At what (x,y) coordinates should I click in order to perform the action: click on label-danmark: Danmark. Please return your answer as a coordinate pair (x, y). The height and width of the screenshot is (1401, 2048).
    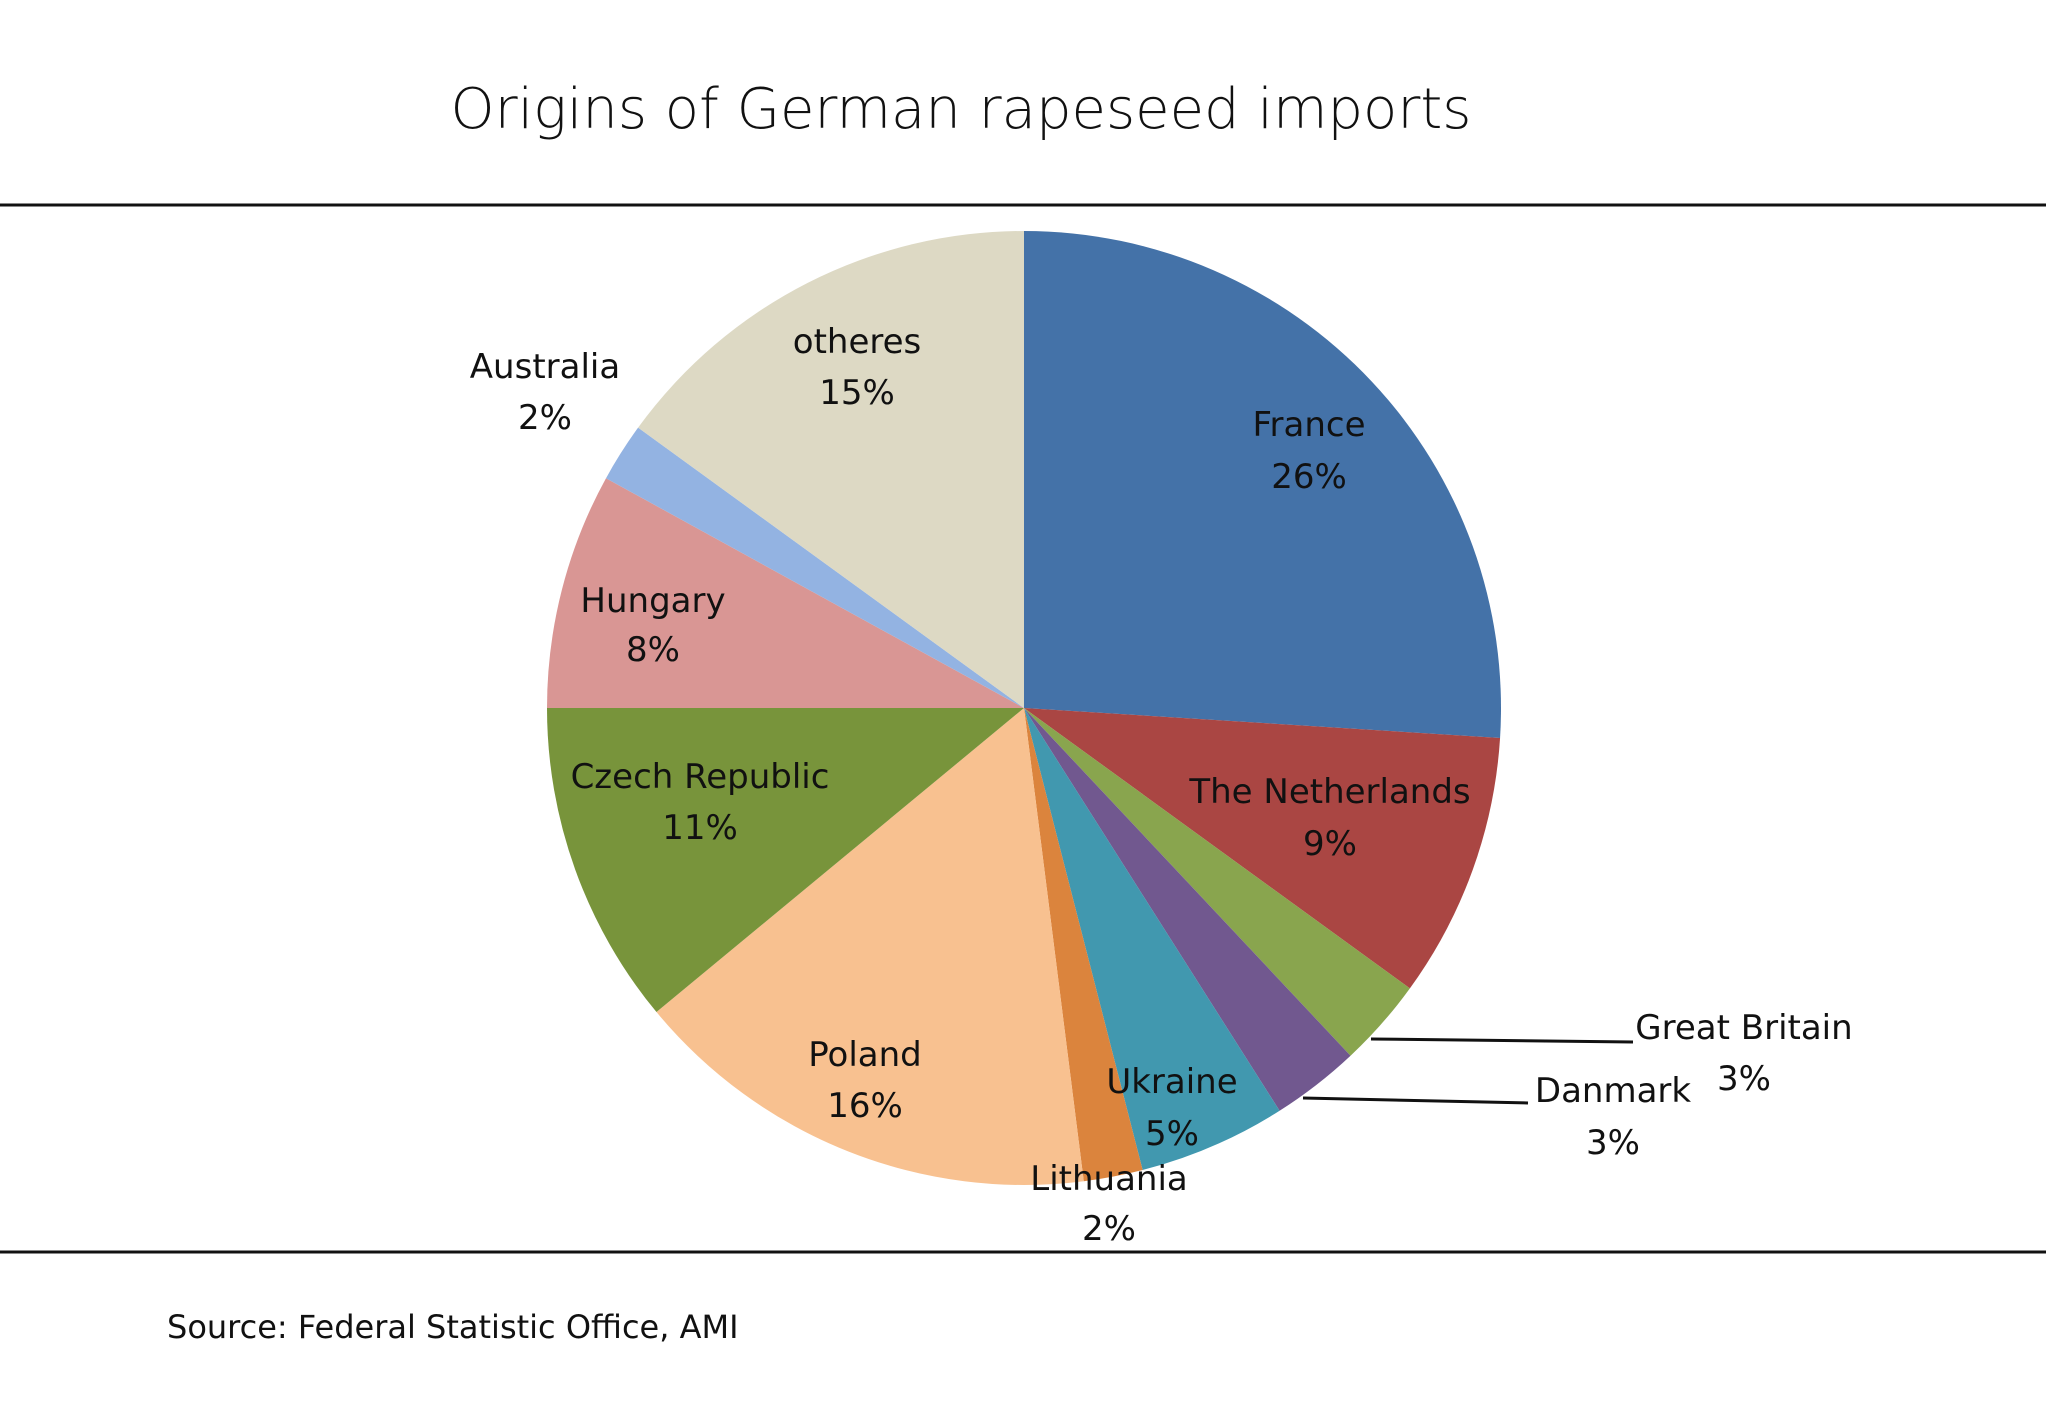
    Looking at the image, I should click on (1613, 1091).